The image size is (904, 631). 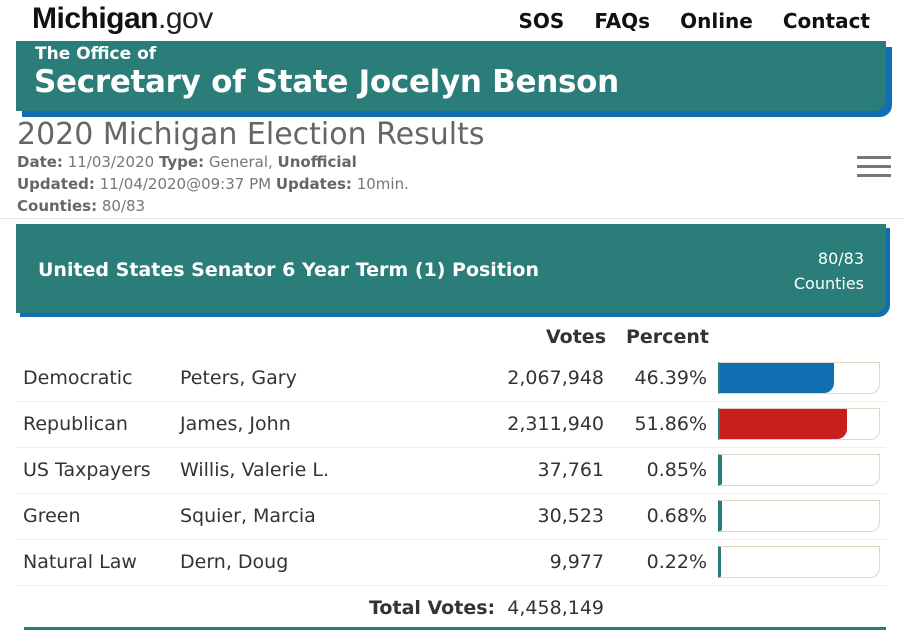 What do you see at coordinates (455, 628) in the screenshot?
I see `bottom-rule` at bounding box center [455, 628].